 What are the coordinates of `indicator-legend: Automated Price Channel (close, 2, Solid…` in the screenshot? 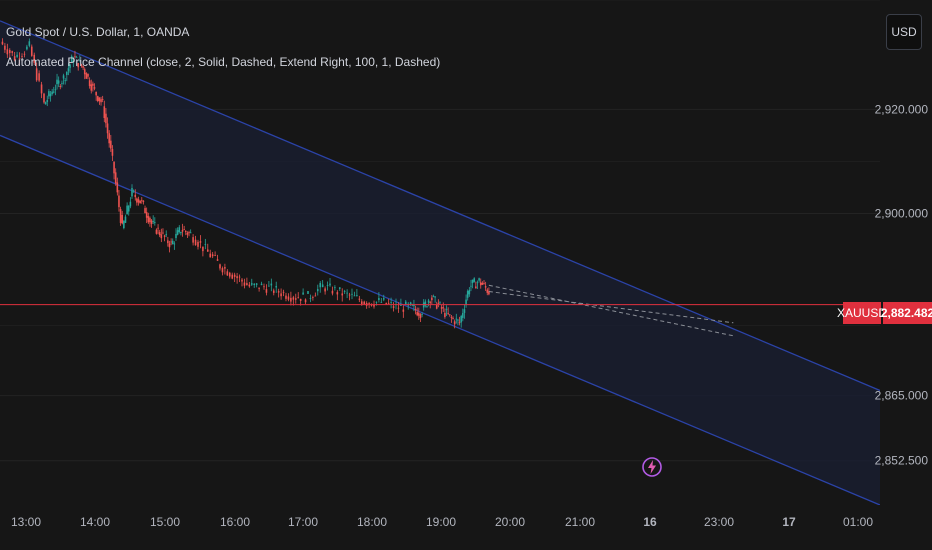 It's located at (223, 62).